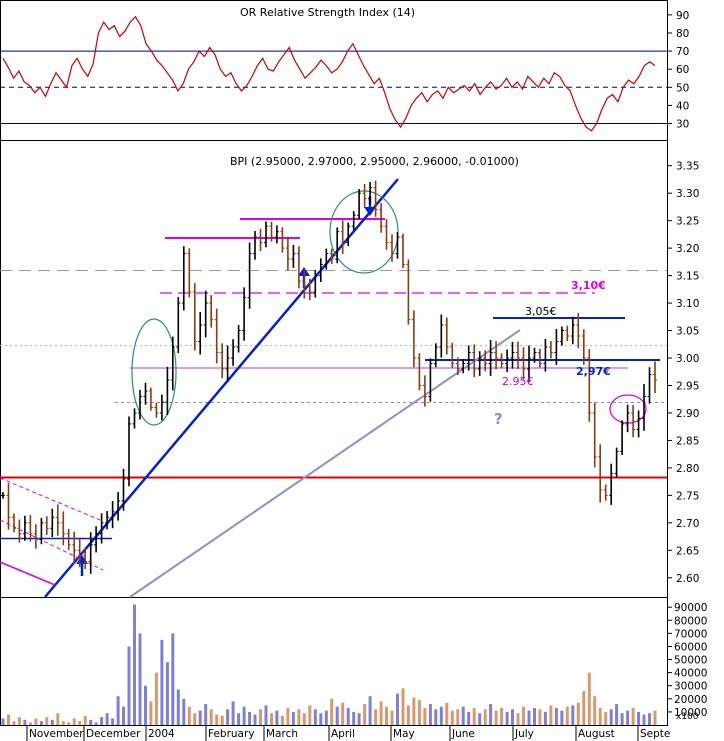 The height and width of the screenshot is (741, 724). I want to click on volume-tick-label: 30000, so click(690, 687).